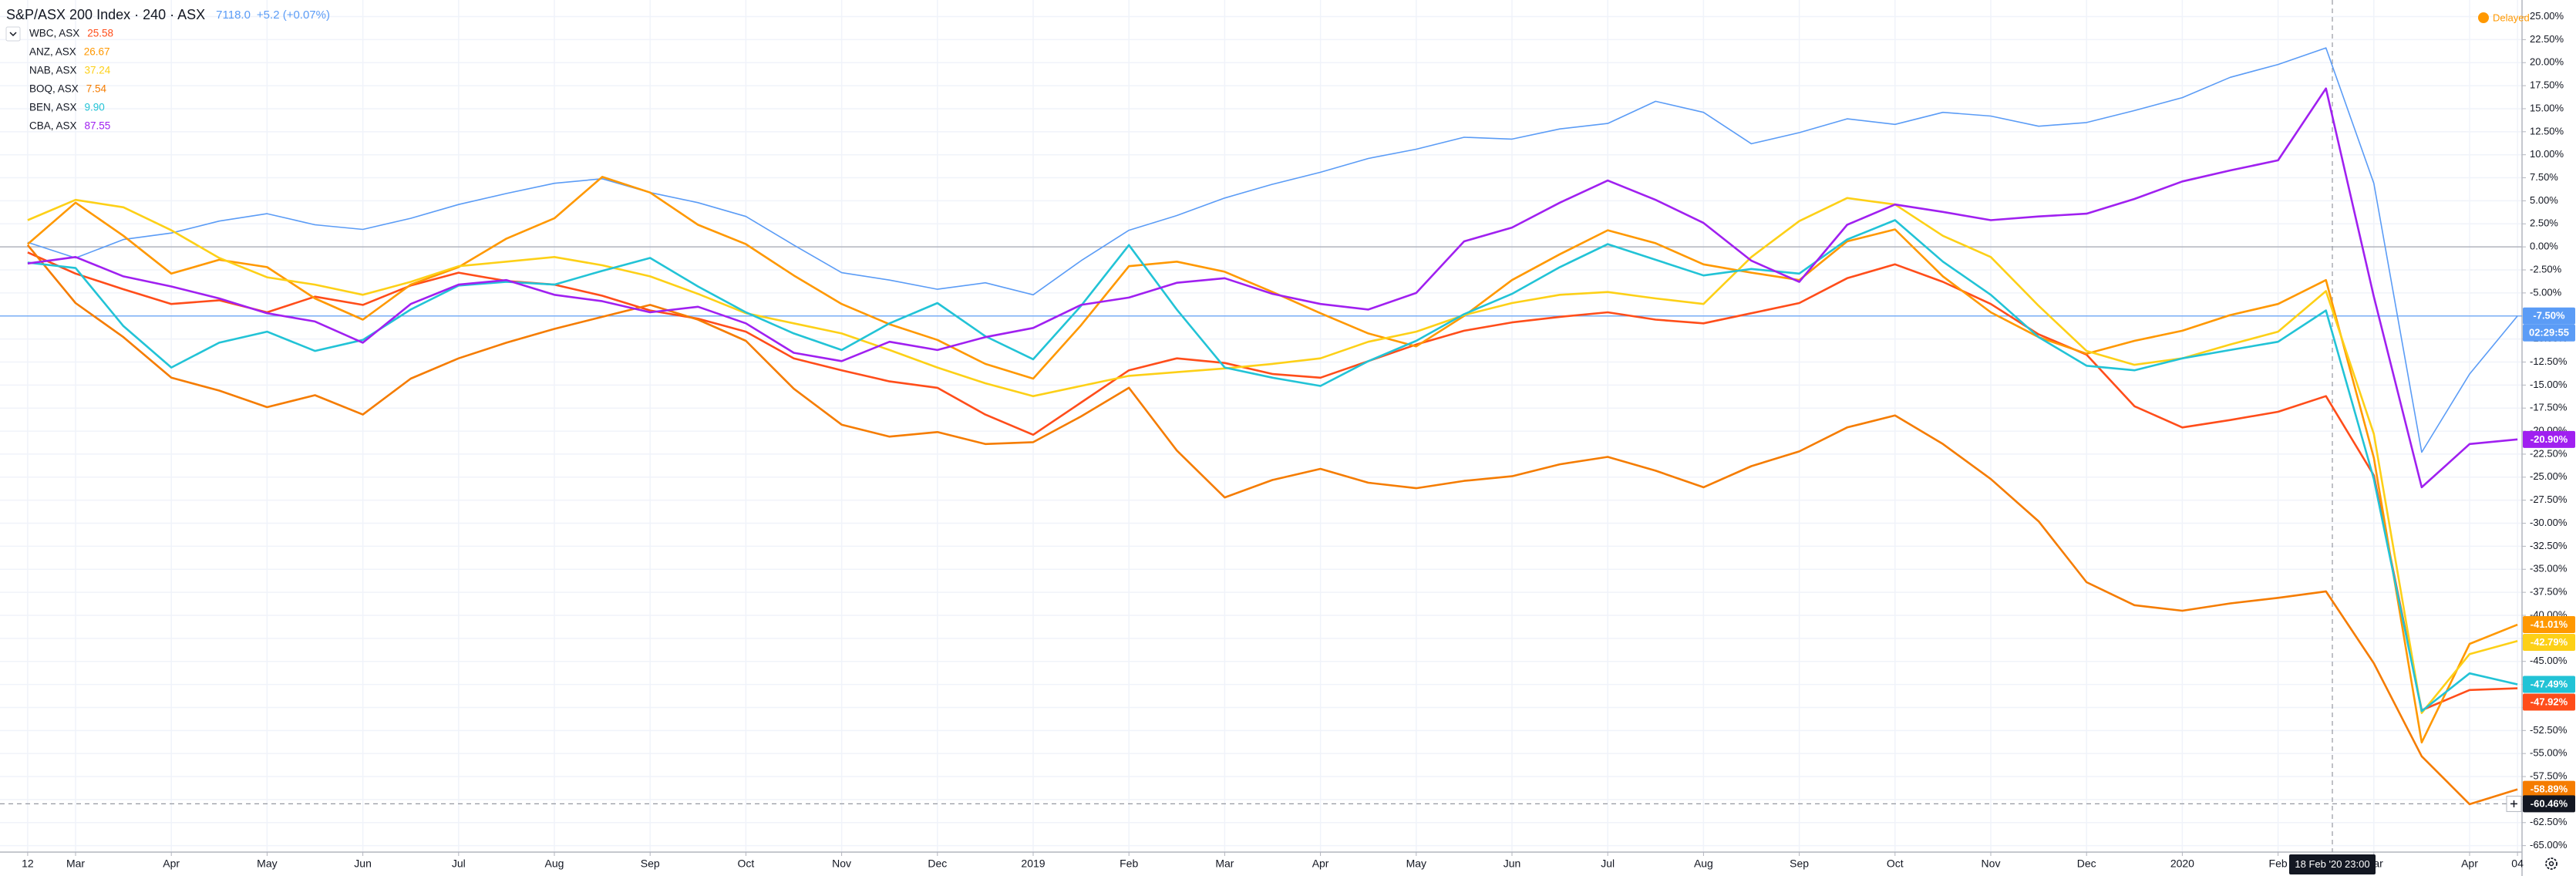  What do you see at coordinates (2547, 85) in the screenshot?
I see `y-tick-label: 17.50%` at bounding box center [2547, 85].